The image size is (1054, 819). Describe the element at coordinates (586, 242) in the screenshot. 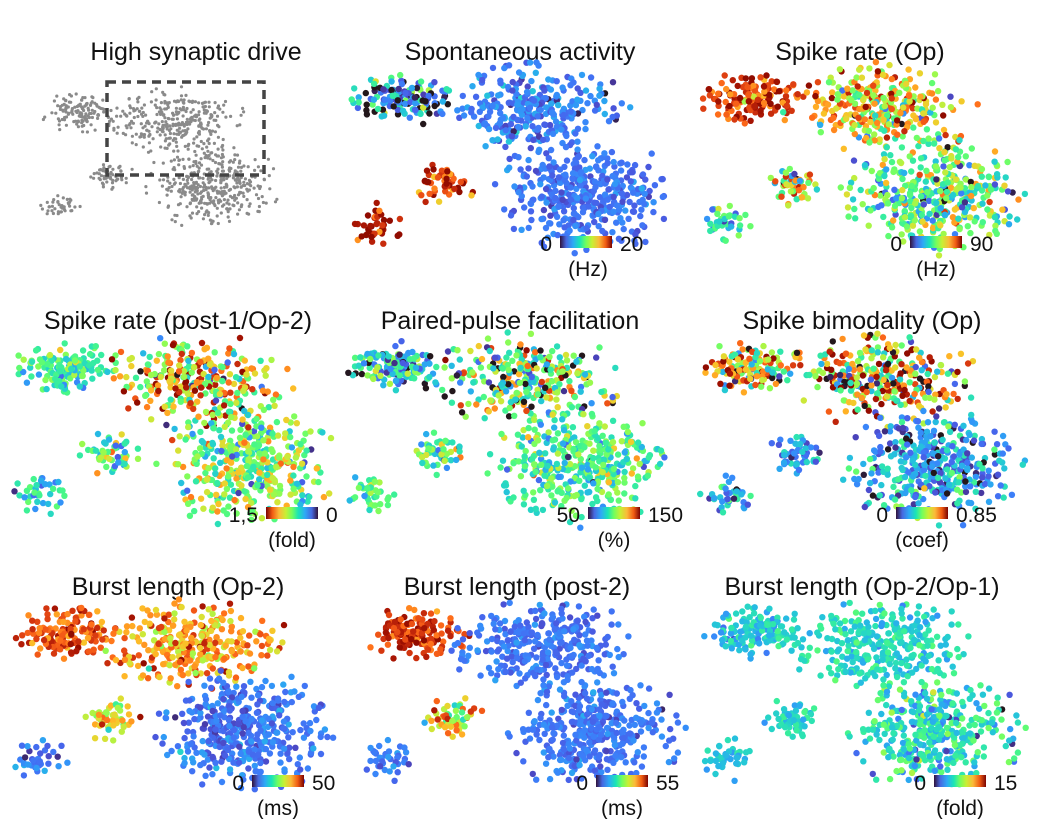

I see `colorbar-gradient` at that location.